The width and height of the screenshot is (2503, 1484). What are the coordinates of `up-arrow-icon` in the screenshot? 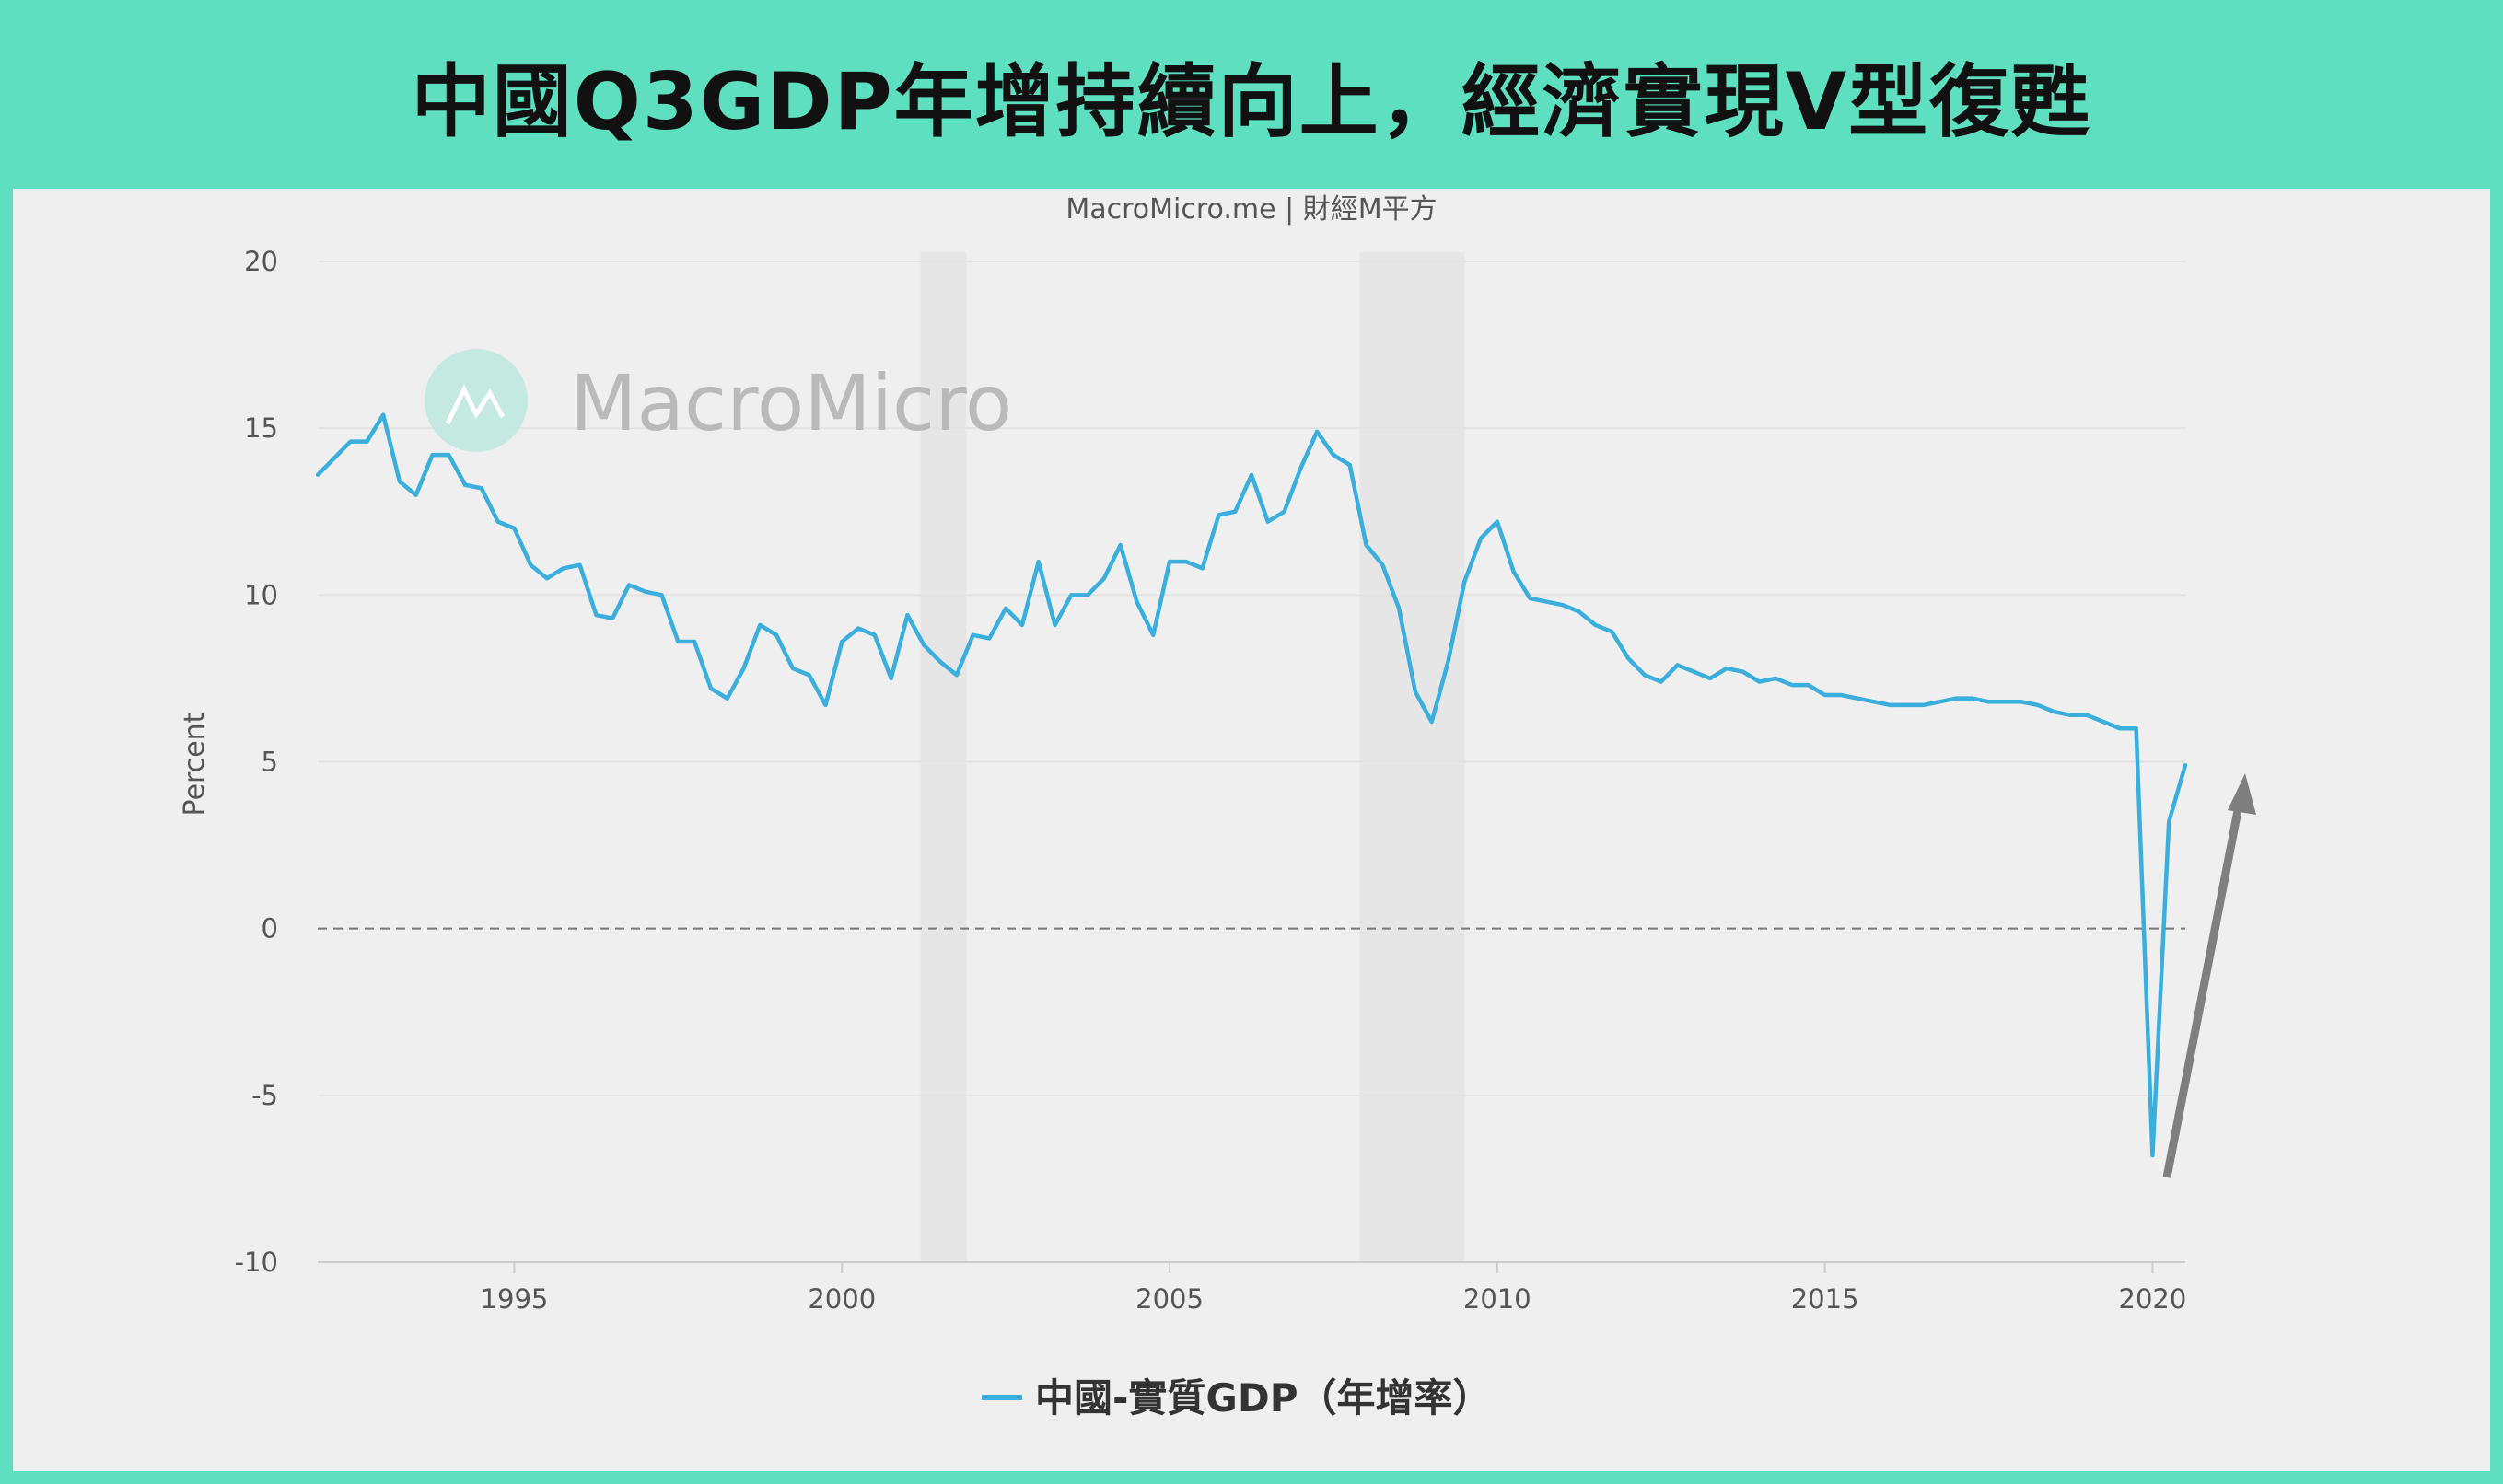 It's located at (2209, 975).